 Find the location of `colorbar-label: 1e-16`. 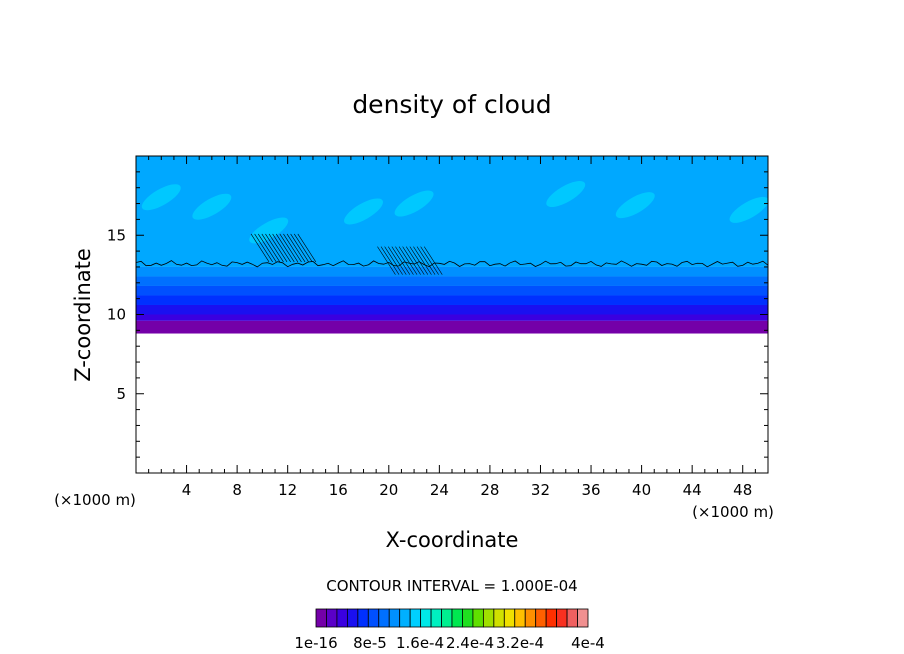

colorbar-label: 1e-16 is located at coordinates (315, 643).